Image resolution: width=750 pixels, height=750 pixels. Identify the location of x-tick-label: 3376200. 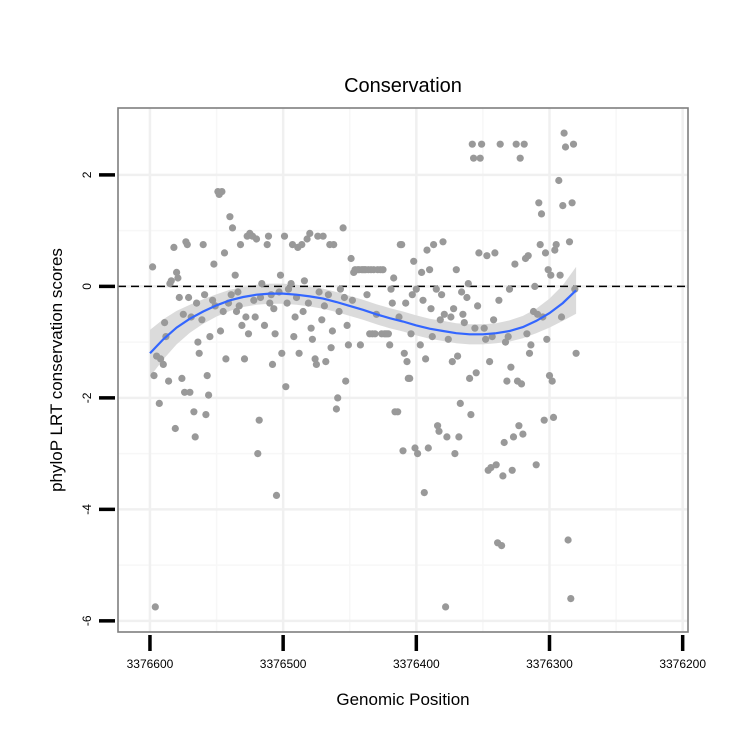
(682, 664).